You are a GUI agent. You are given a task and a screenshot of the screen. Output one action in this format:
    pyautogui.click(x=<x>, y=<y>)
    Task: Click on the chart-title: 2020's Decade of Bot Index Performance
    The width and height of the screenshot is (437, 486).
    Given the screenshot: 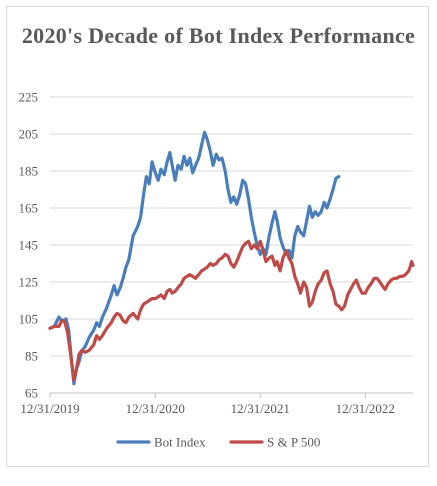 What is the action you would take?
    pyautogui.click(x=218, y=35)
    